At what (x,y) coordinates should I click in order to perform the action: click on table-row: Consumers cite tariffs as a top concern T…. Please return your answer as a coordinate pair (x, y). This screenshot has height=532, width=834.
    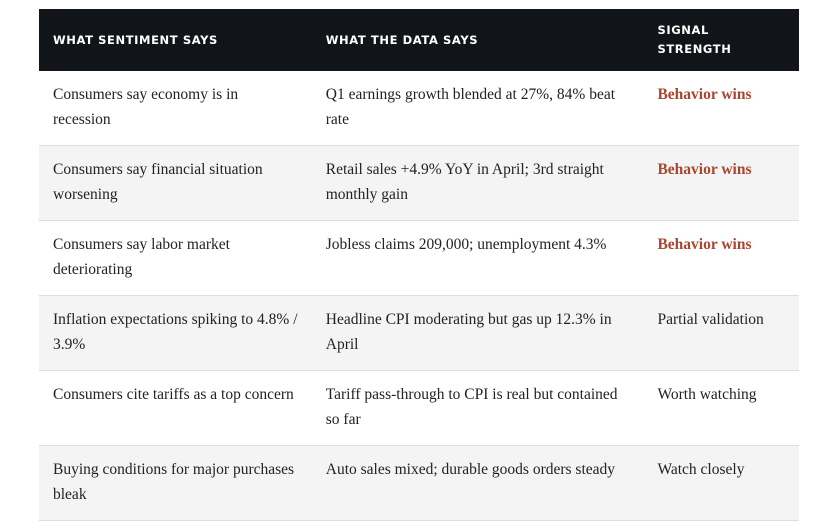
    Looking at the image, I should click on (419, 408).